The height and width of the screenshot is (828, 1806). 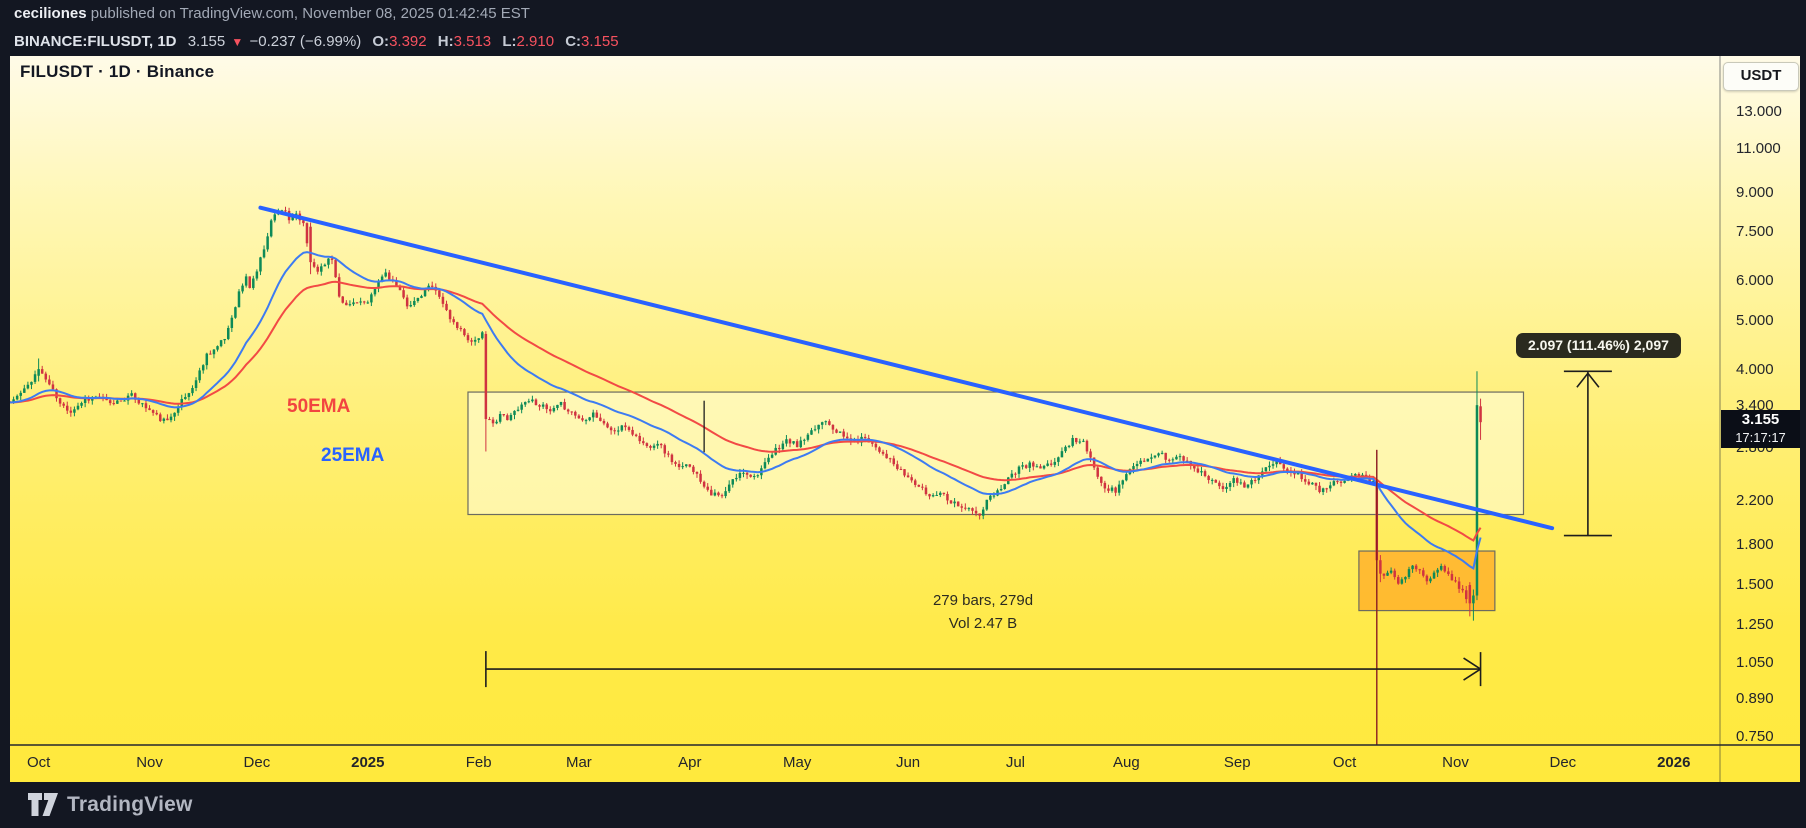 What do you see at coordinates (305, 41) in the screenshot?
I see `price-change: −0.237 (−6.99%)` at bounding box center [305, 41].